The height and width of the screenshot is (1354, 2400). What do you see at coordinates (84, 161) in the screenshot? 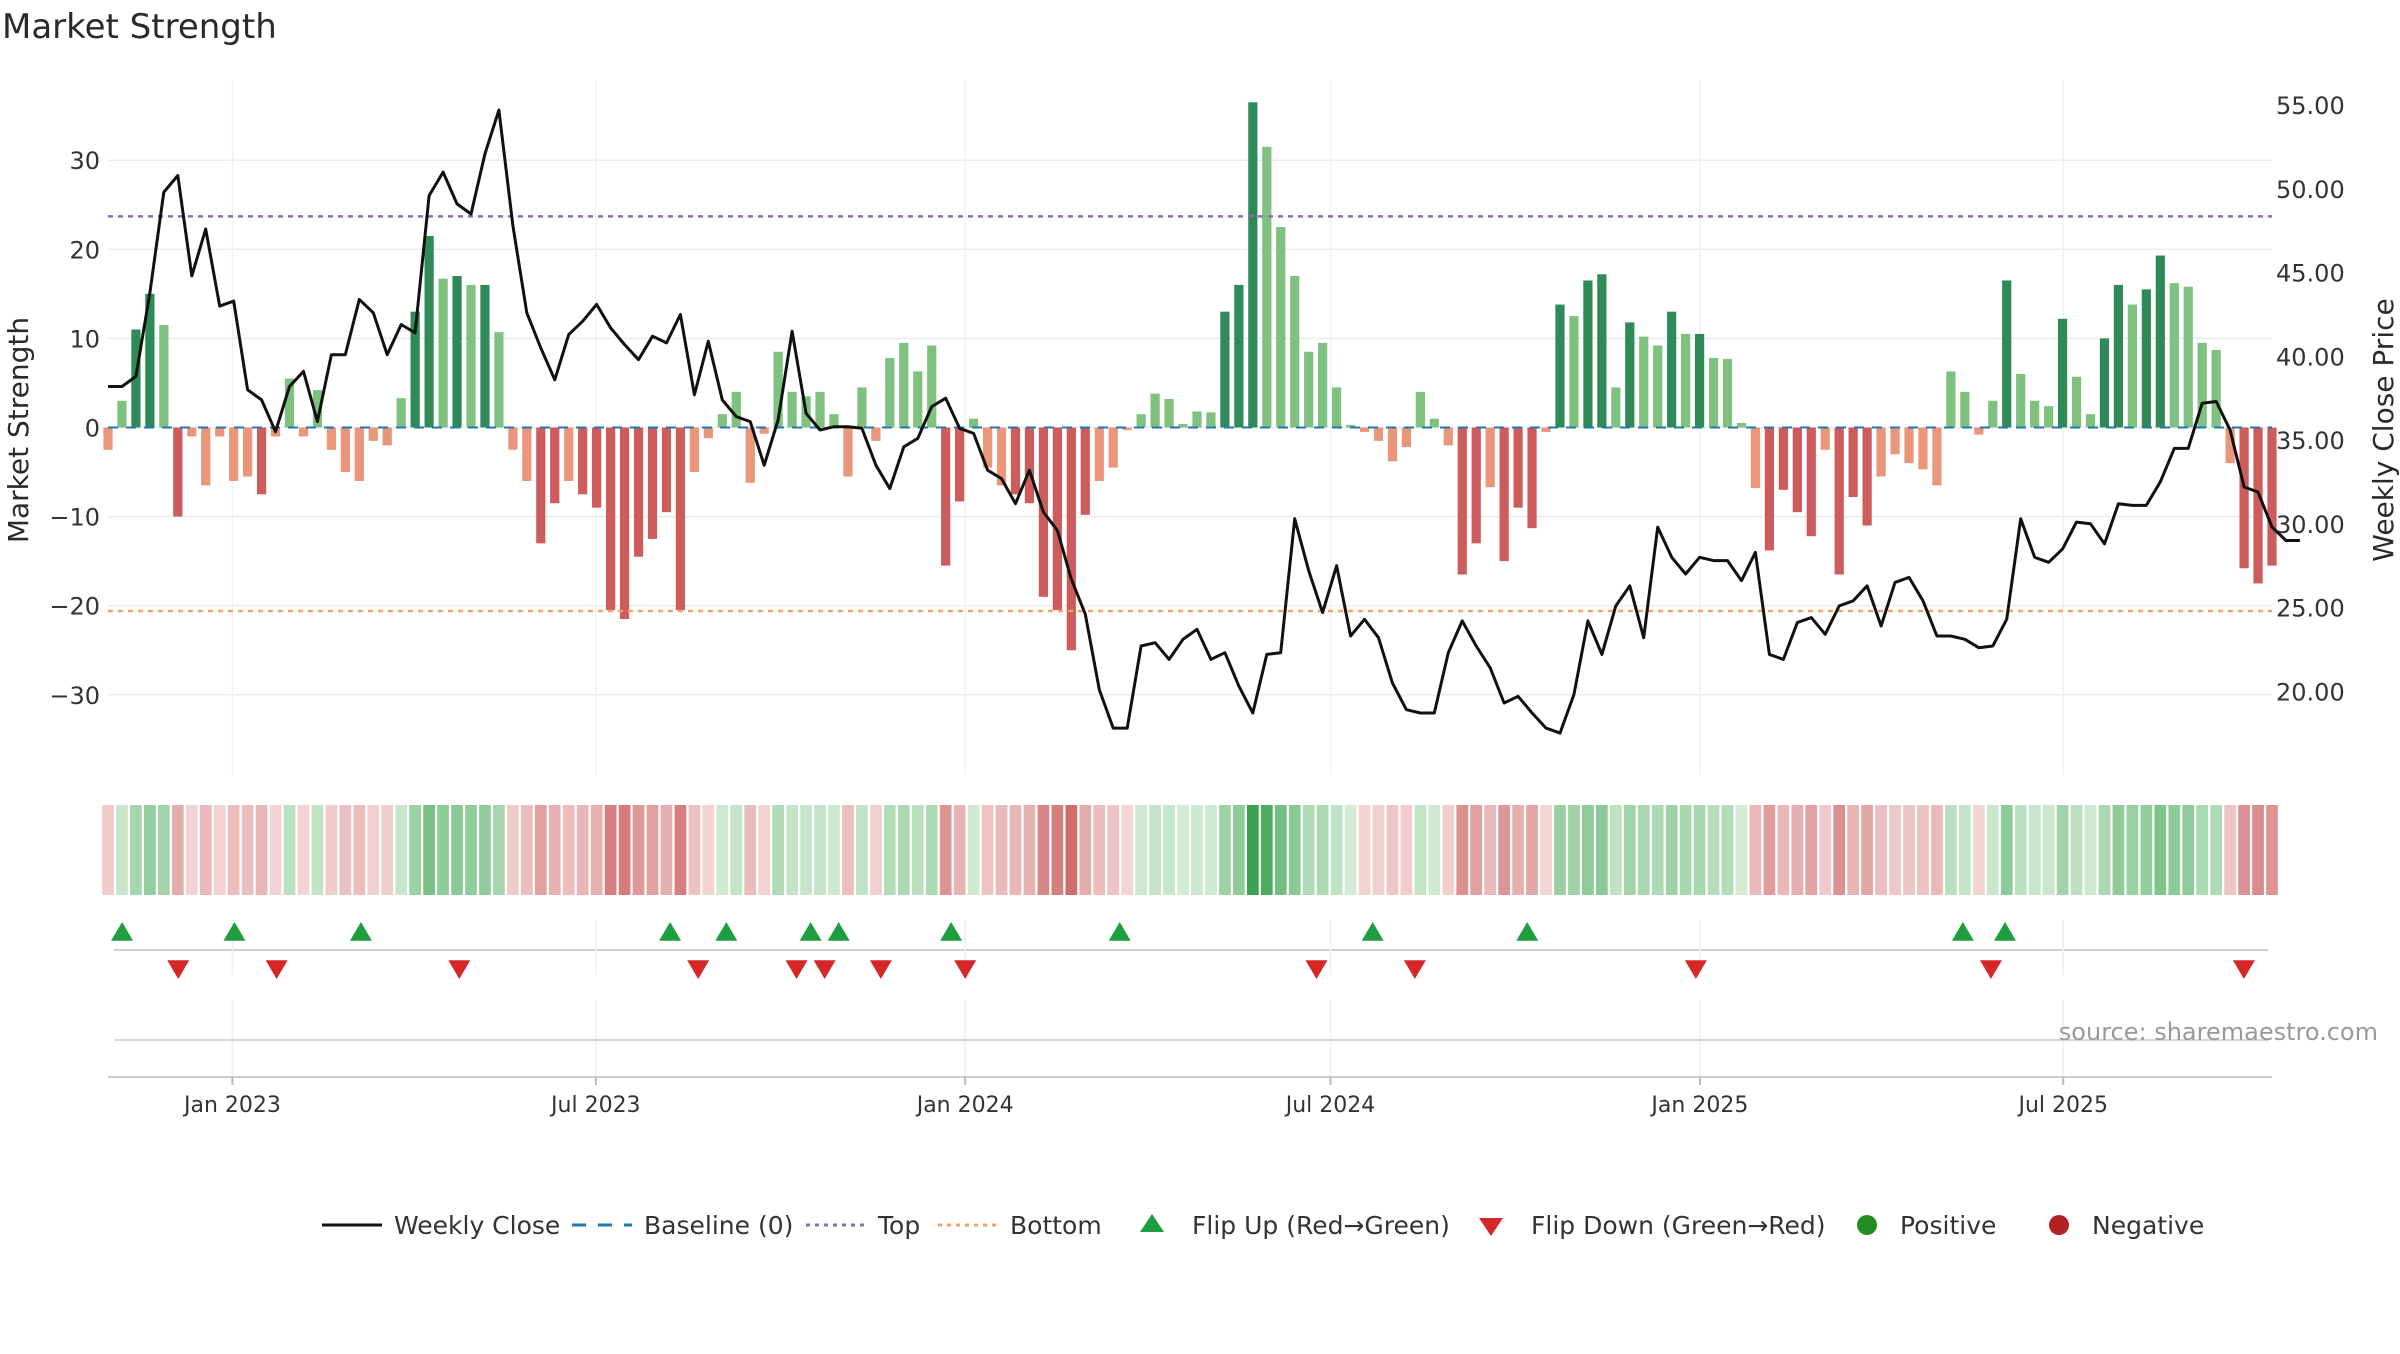
I see `left-y-tick-label: 30` at bounding box center [84, 161].